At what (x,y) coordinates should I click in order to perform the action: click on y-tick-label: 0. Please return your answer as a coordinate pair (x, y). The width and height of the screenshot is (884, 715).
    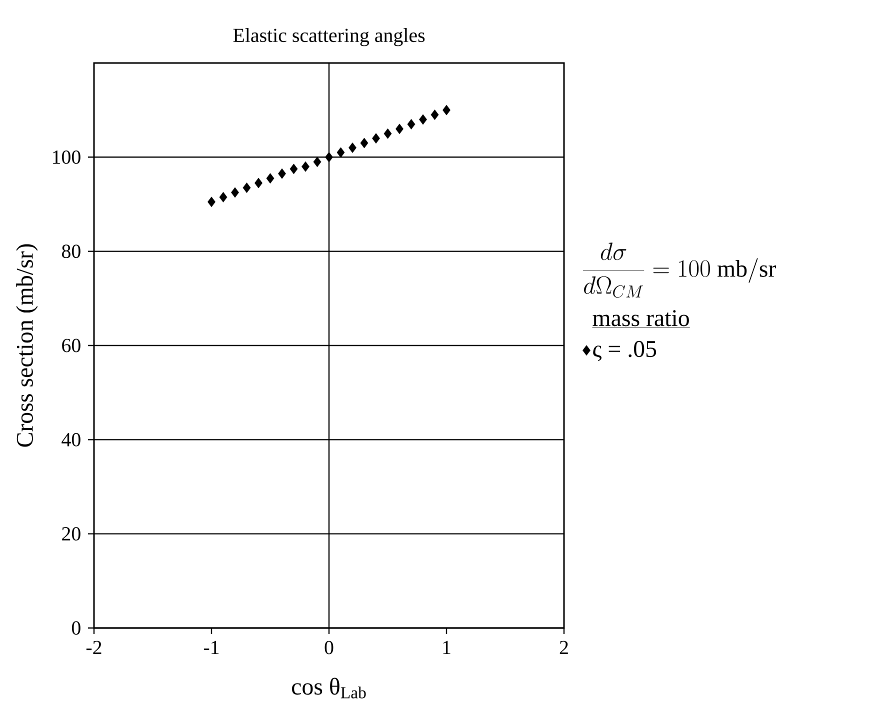
    Looking at the image, I should click on (76, 628).